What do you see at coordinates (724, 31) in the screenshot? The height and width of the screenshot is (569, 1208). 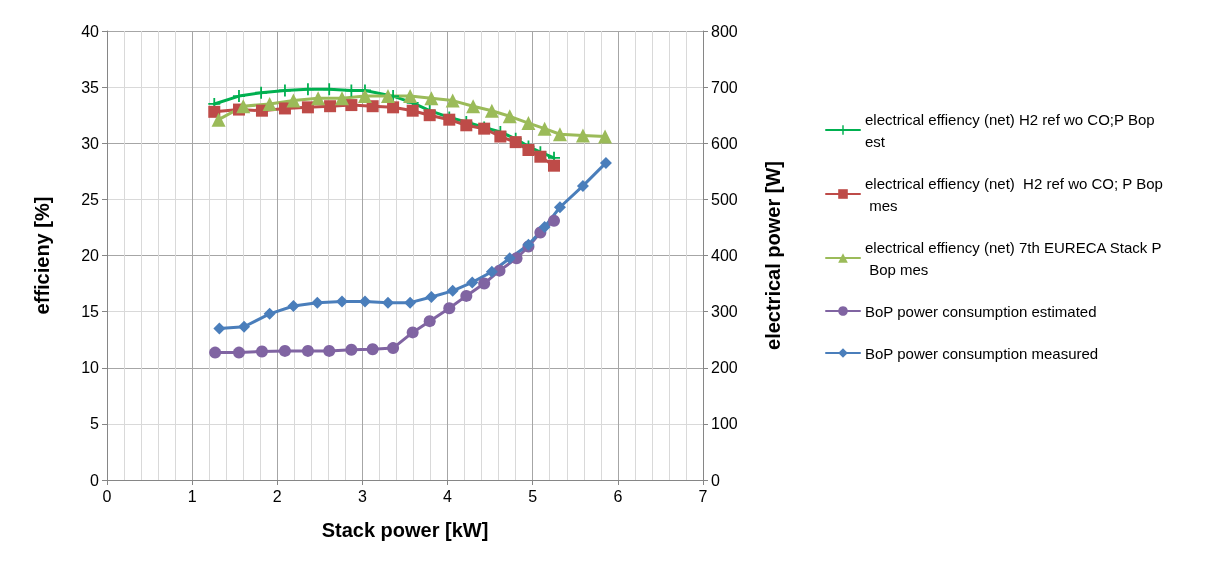 I see `y2-tick-label: 800` at bounding box center [724, 31].